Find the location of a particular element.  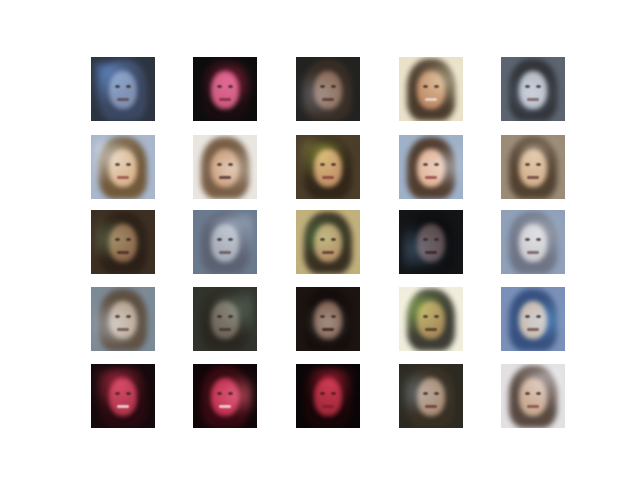

face-thumbnail-r3-c2 is located at coordinates (225, 242).